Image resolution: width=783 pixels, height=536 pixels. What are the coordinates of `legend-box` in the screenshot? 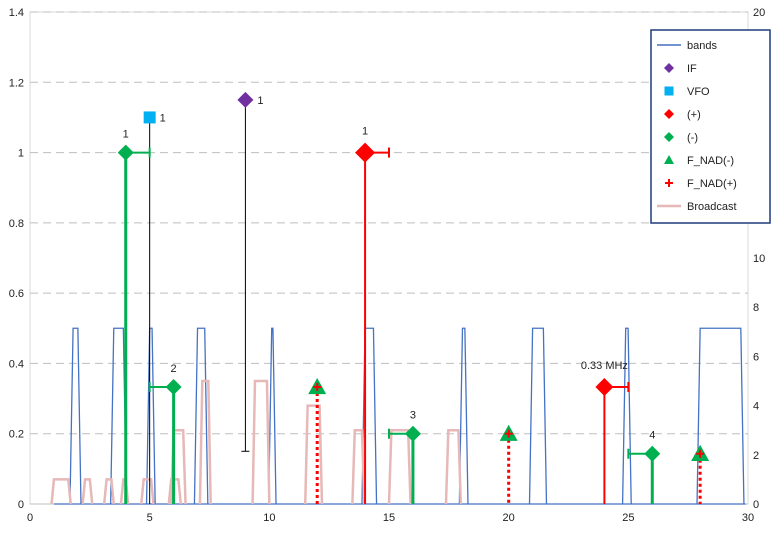 It's located at (710, 126).